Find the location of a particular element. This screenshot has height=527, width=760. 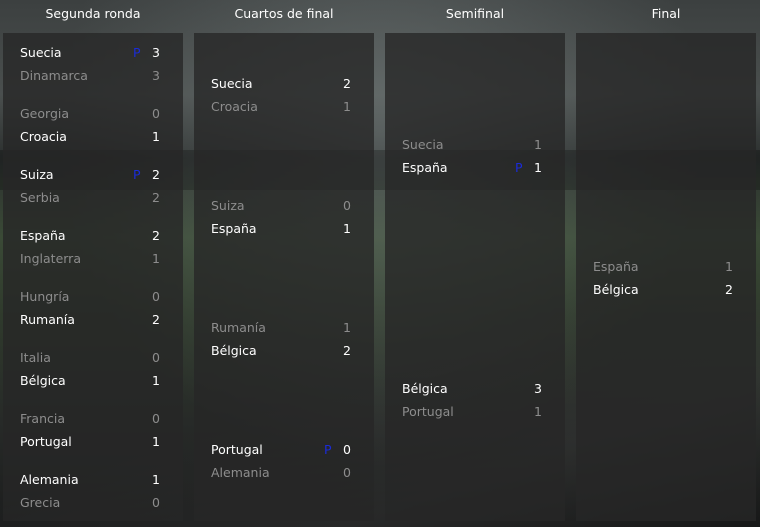

team-name: Georgia is located at coordinates (45, 113).